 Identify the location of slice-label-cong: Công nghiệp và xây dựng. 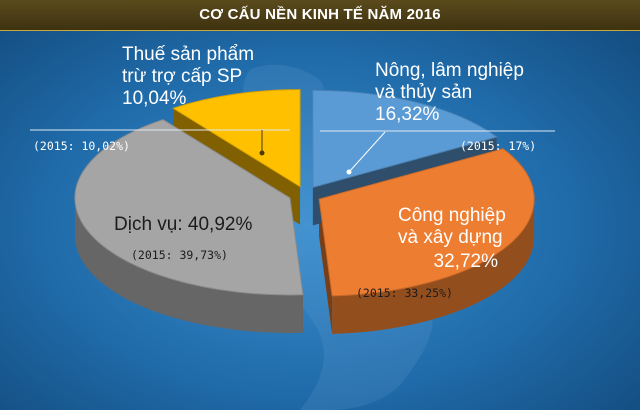
(452, 227).